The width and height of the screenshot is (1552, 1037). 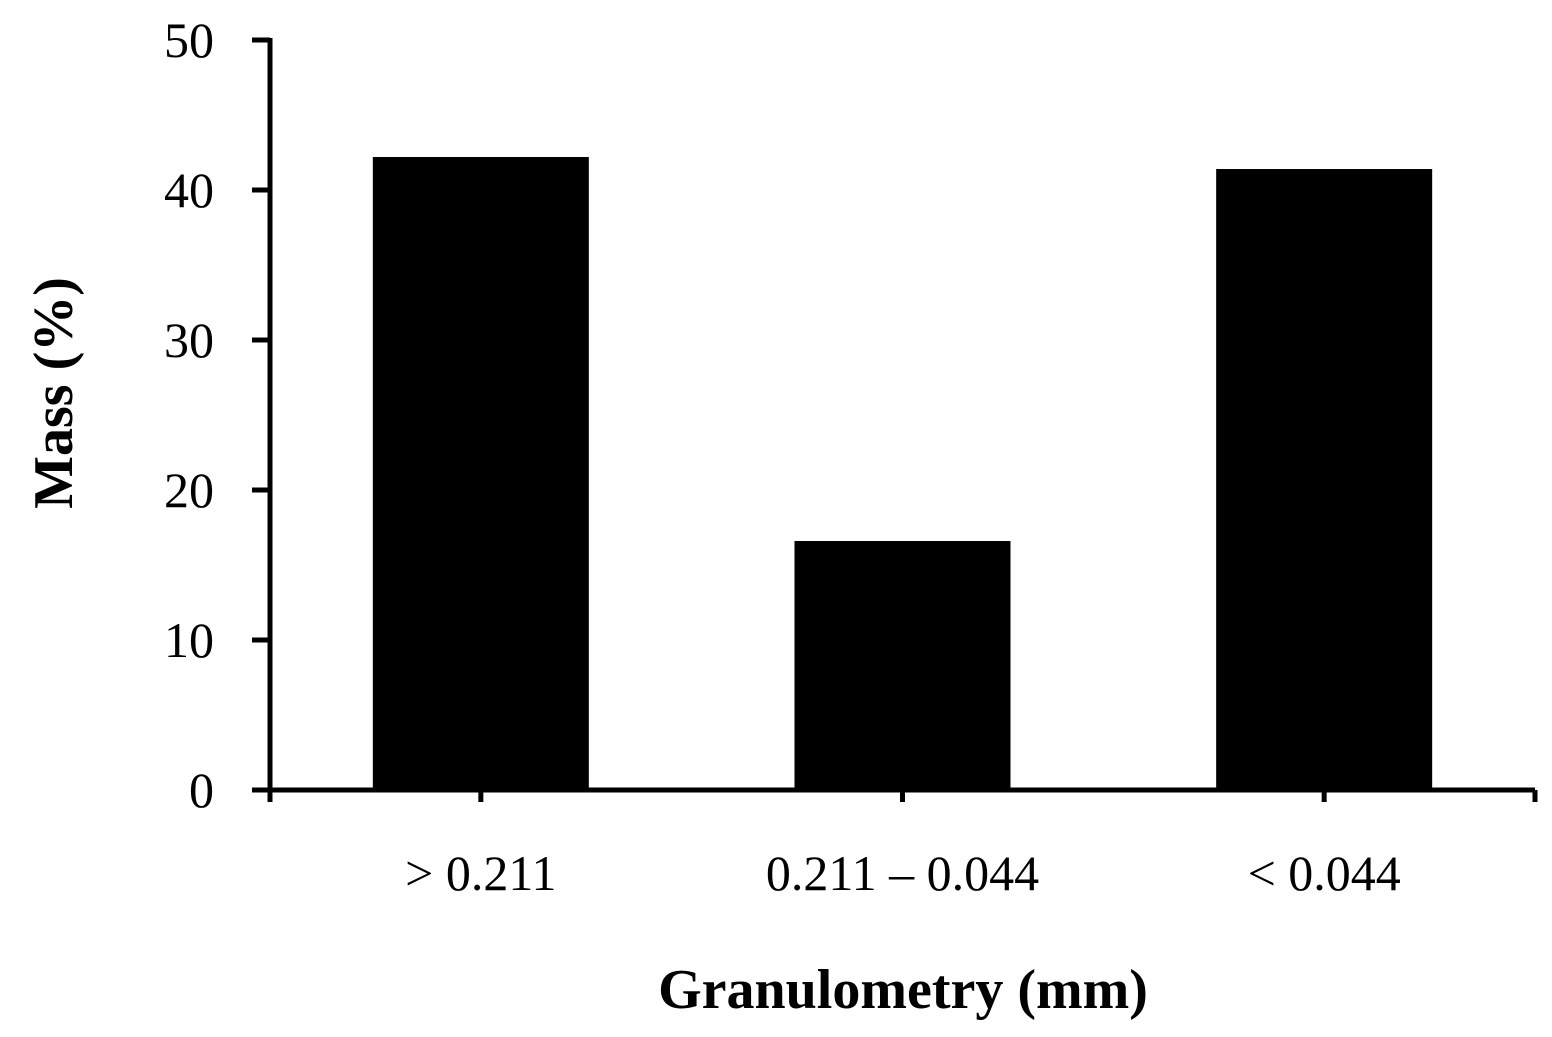 What do you see at coordinates (902, 873) in the screenshot?
I see `x-tick-label: 0.211 – 0.044` at bounding box center [902, 873].